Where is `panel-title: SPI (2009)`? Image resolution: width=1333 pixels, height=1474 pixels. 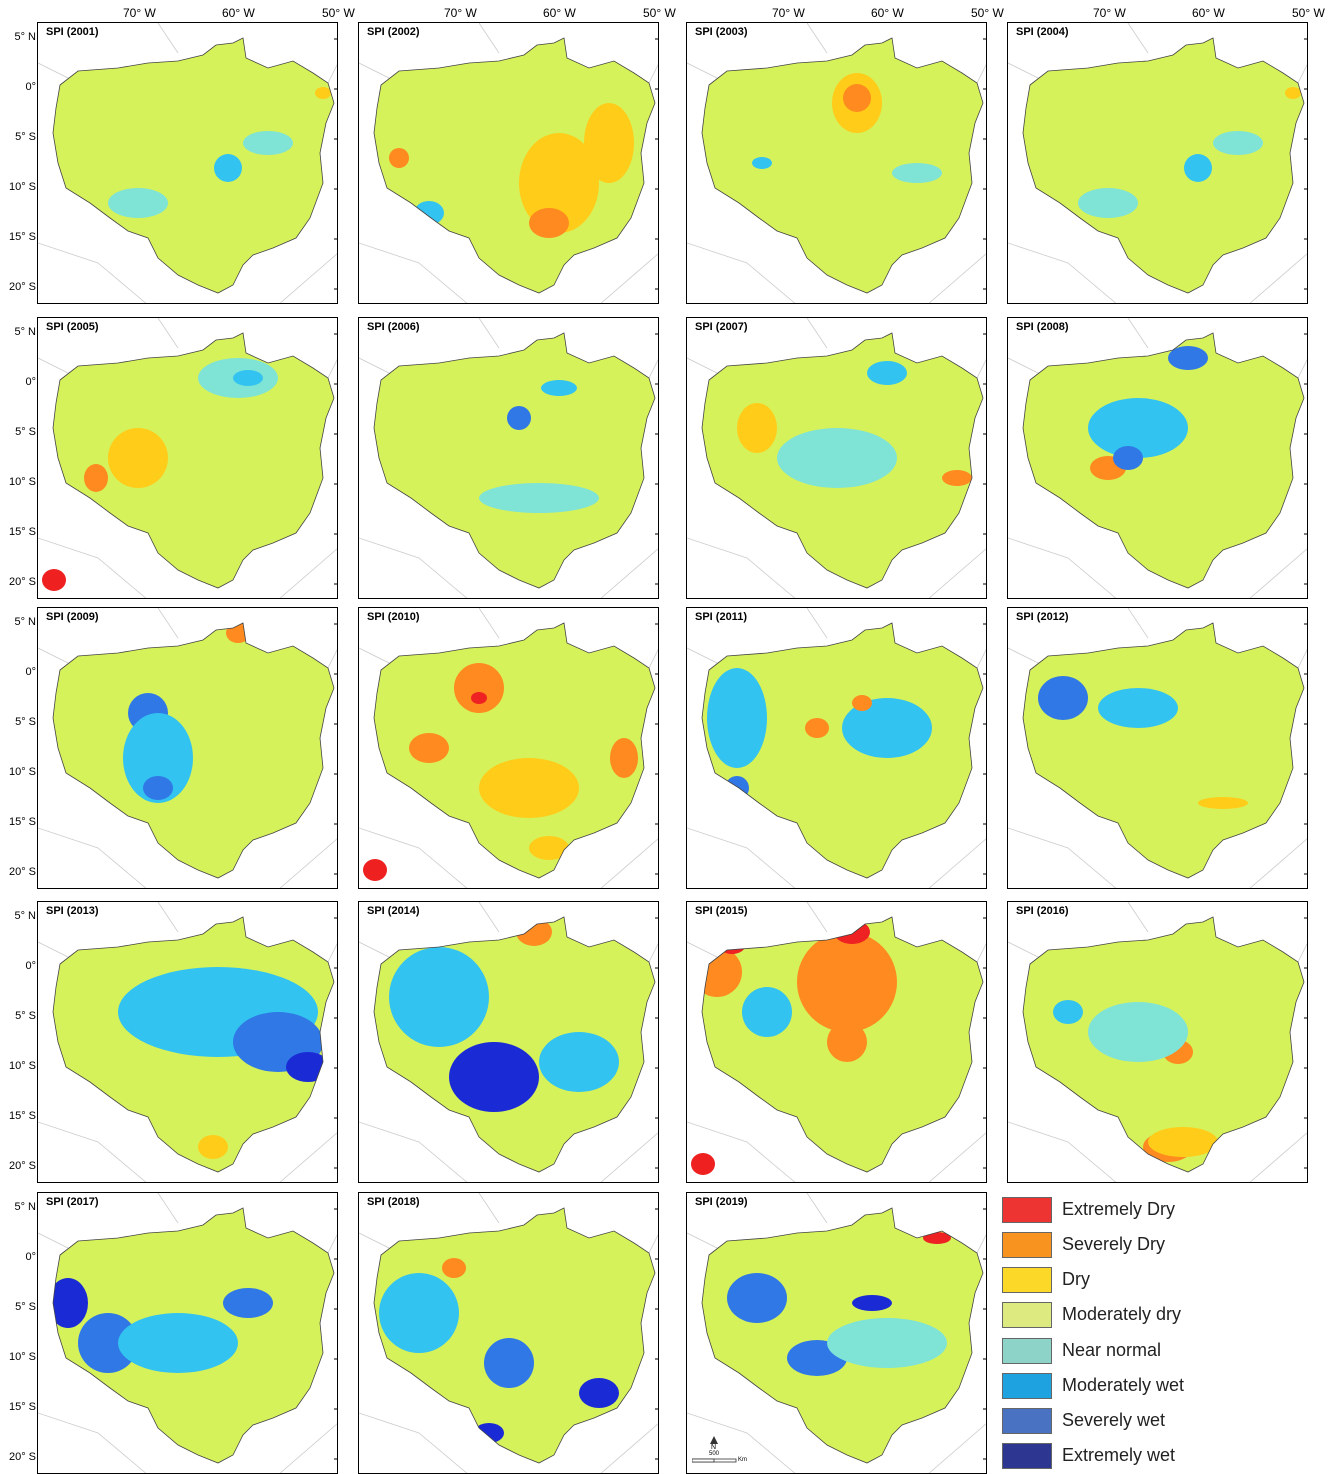
panel-title: SPI (2009) is located at coordinates (72, 617).